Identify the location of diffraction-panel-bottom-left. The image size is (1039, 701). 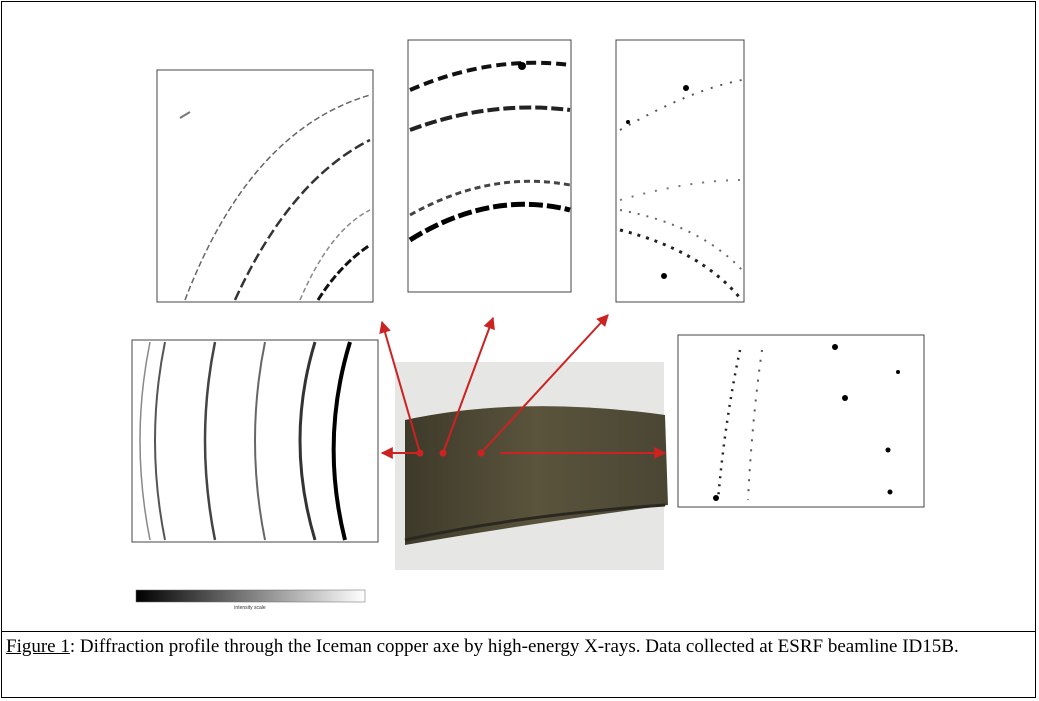
(255, 441).